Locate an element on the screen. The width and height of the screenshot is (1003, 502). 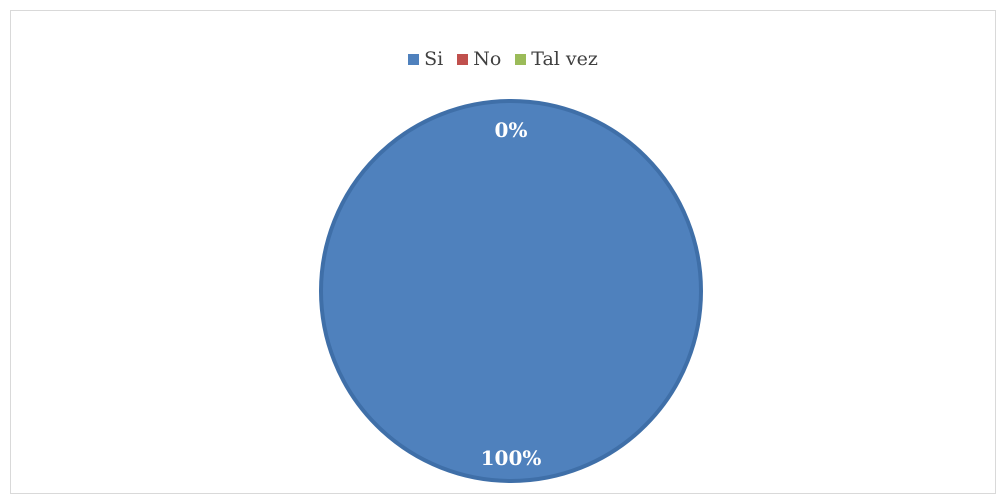
legend-swatch-tal-vez is located at coordinates (521, 59).